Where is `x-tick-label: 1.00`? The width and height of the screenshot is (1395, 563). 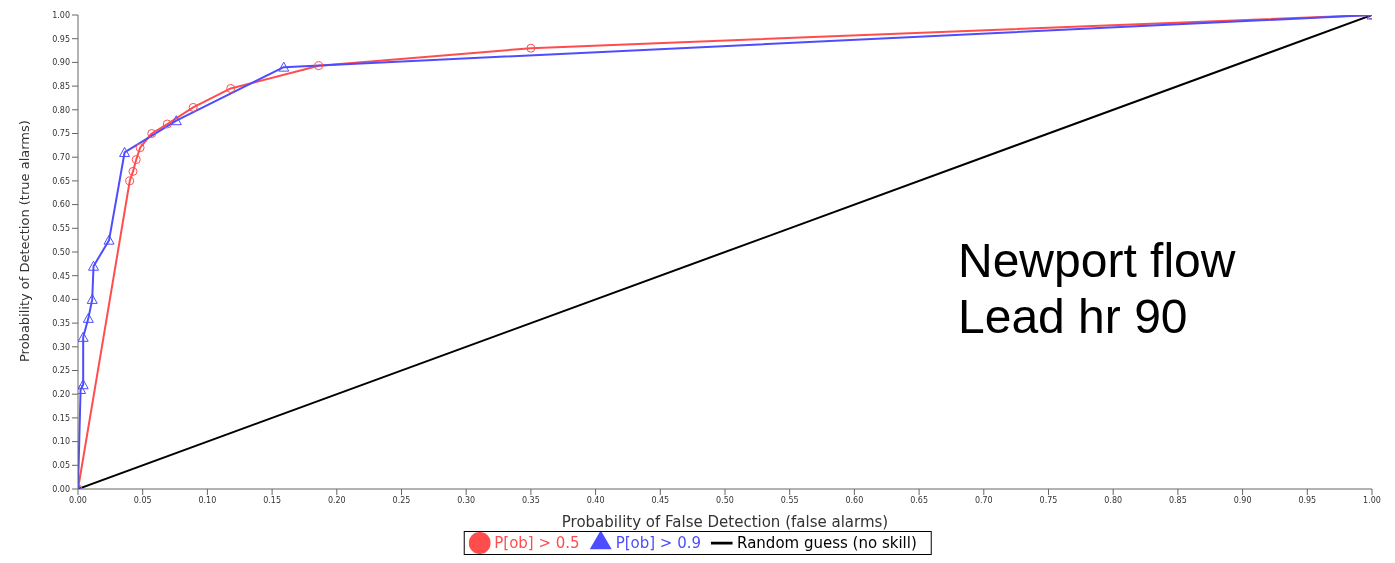 x-tick-label: 1.00 is located at coordinates (1372, 500).